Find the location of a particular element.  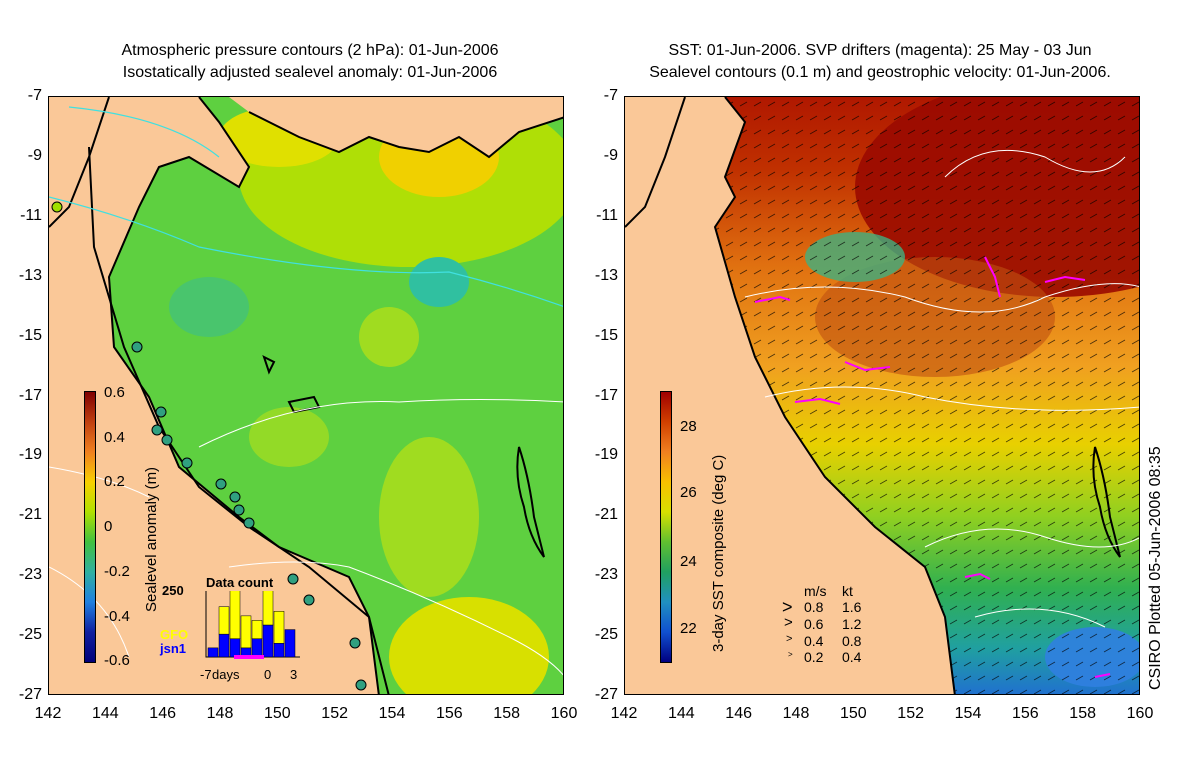

reef-outline is located at coordinates (1106, 502).